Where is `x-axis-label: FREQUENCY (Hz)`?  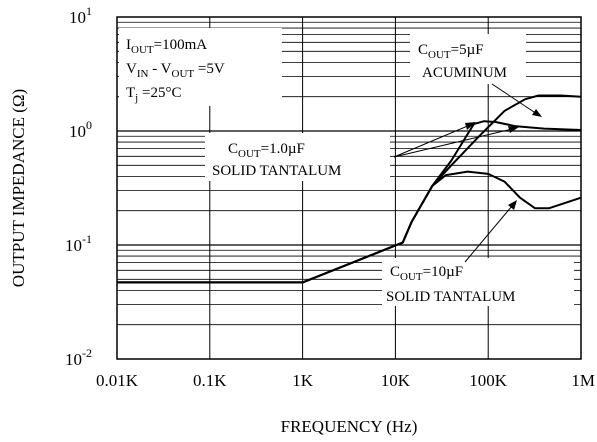
x-axis-label: FREQUENCY (Hz) is located at coordinates (349, 426).